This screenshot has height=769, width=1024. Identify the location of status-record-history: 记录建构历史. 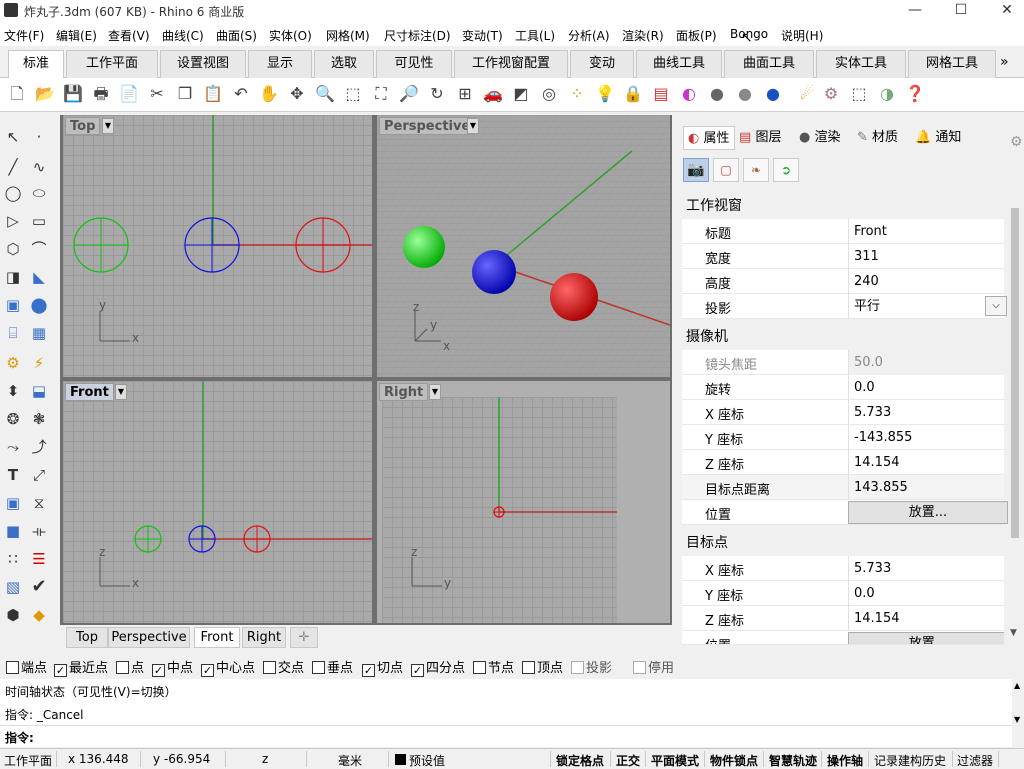
(910, 761).